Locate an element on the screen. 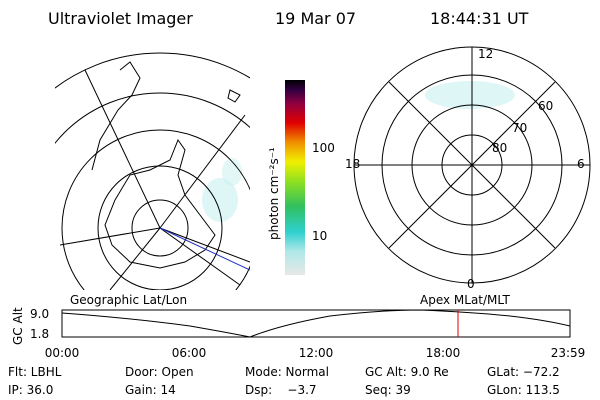 This screenshot has height=400, width=600. lat-label: 60 is located at coordinates (545, 106).